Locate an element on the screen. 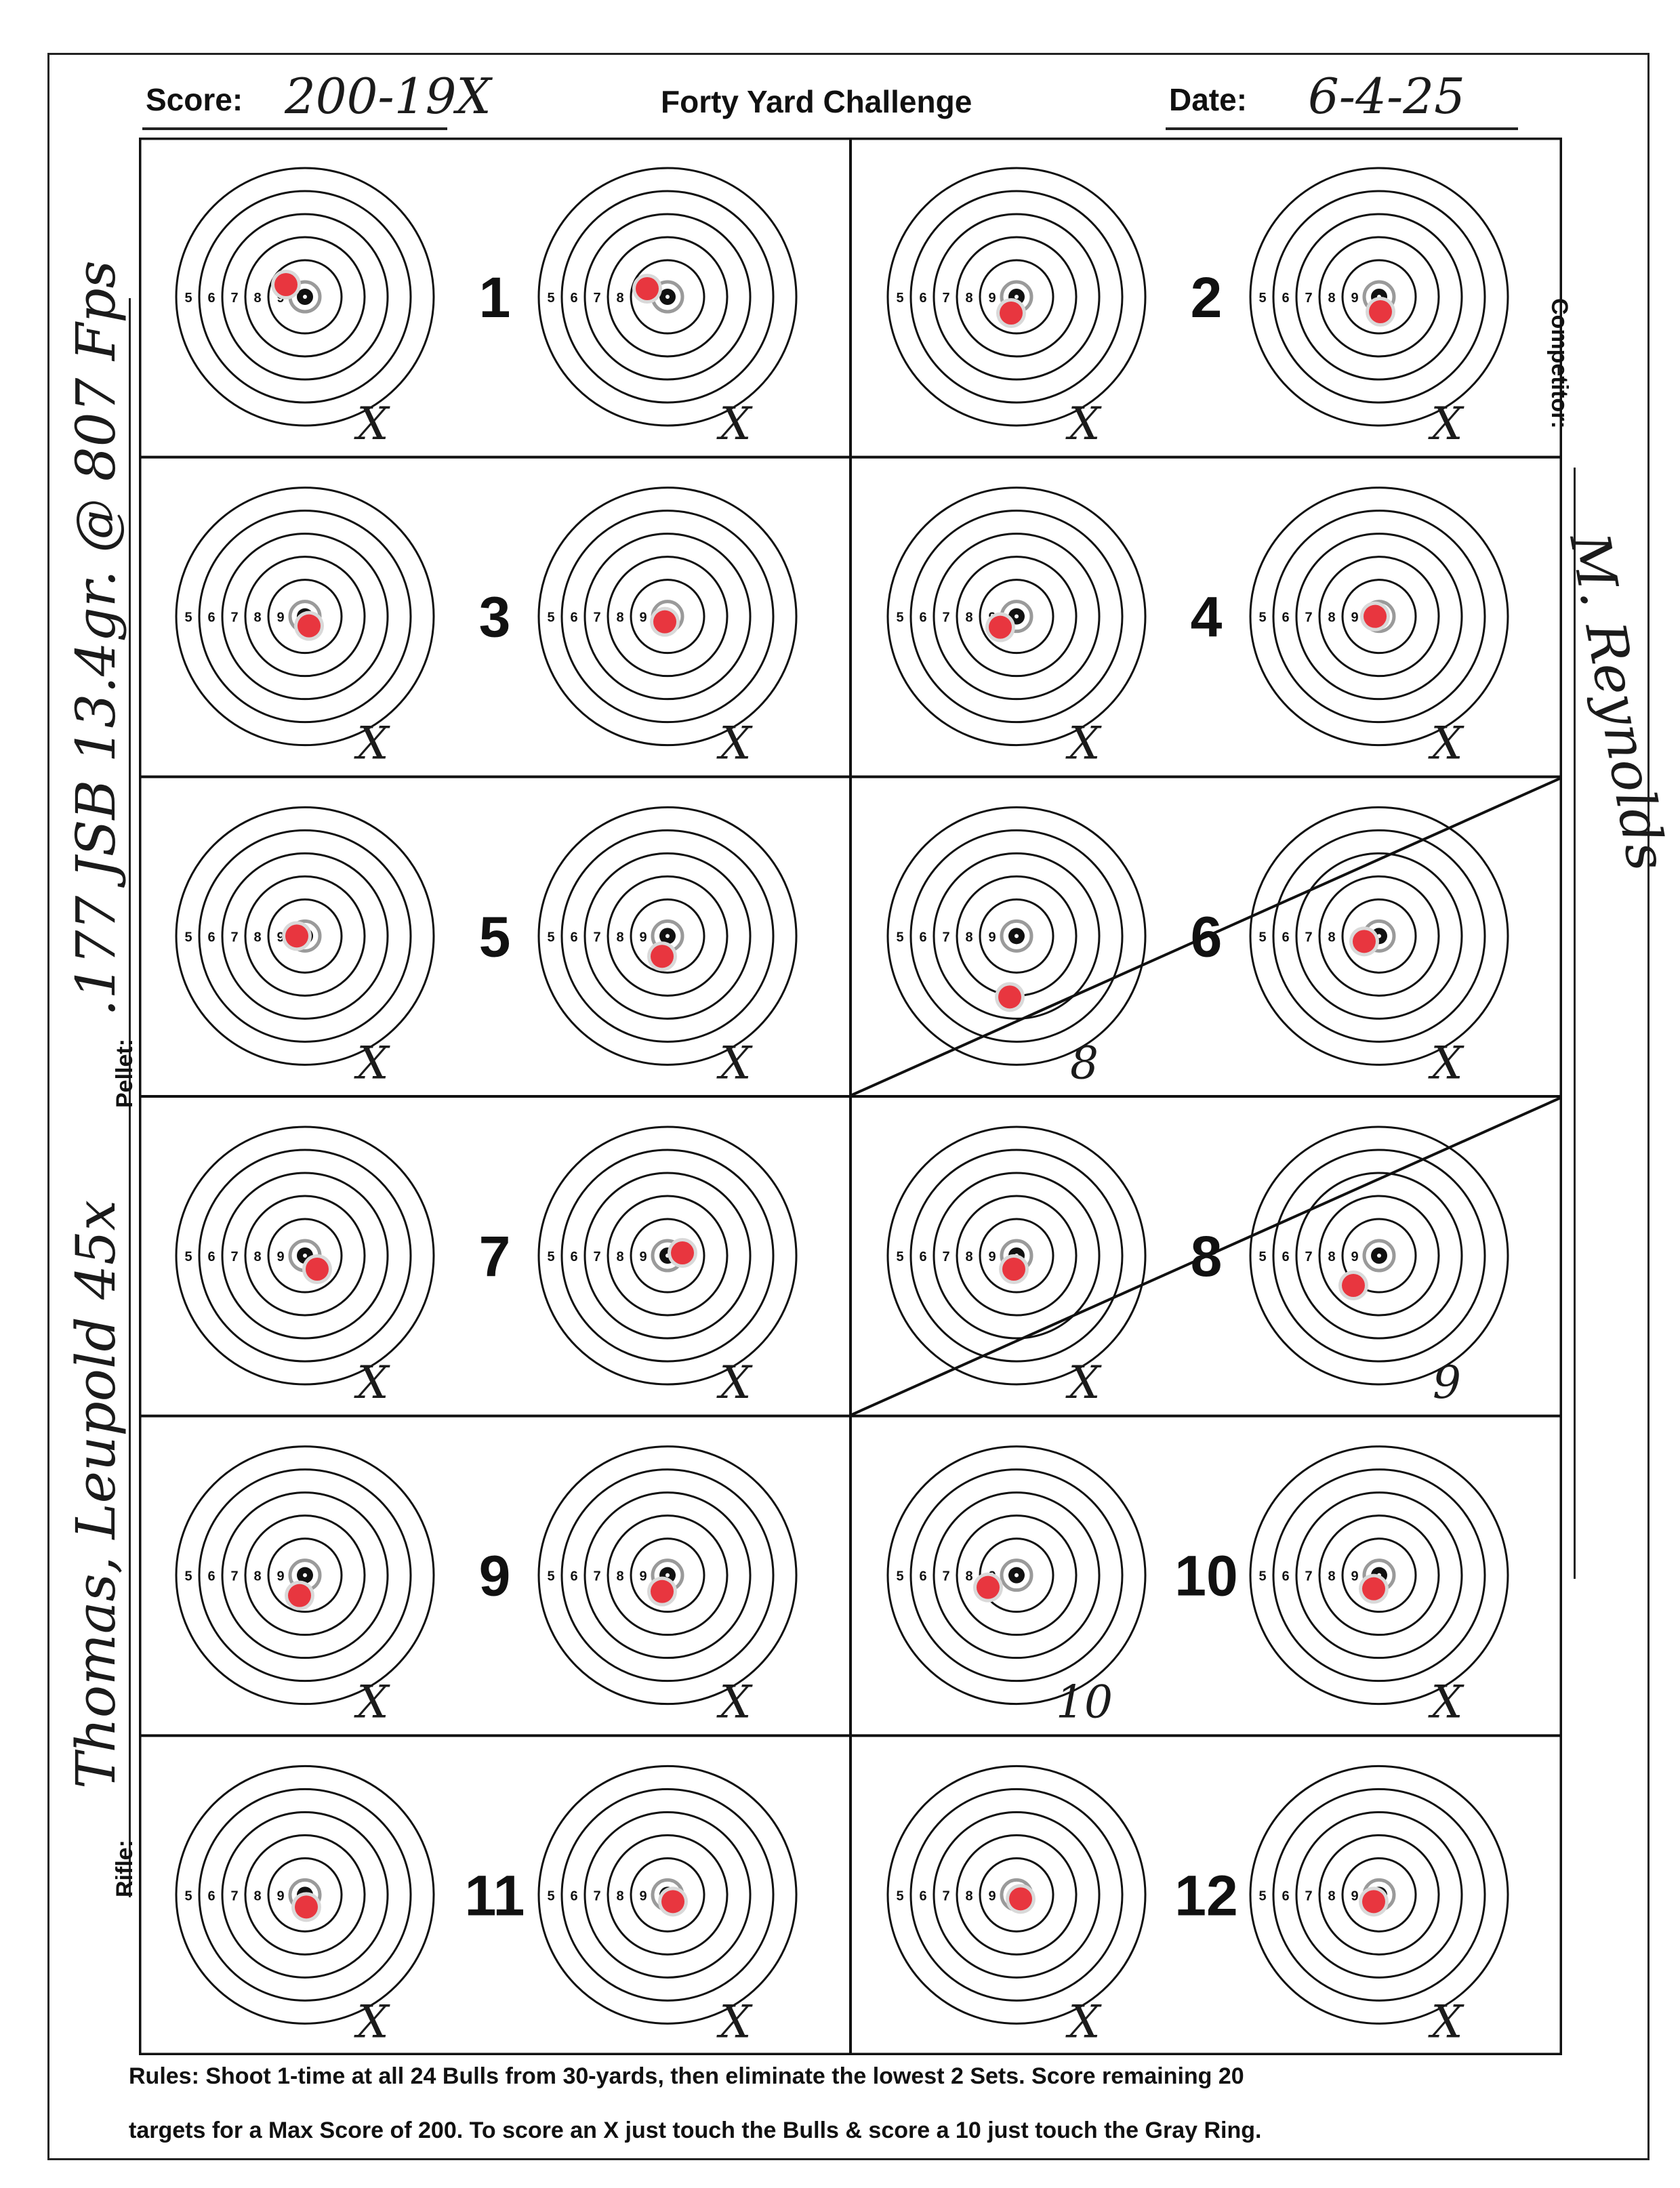 This screenshot has width=1680, height=2188. handwritten-score: 10 is located at coordinates (1085, 1702).